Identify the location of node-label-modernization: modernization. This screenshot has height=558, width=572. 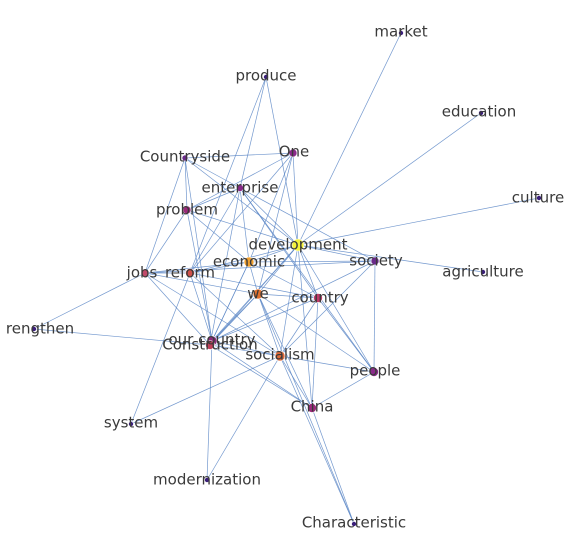
(207, 480).